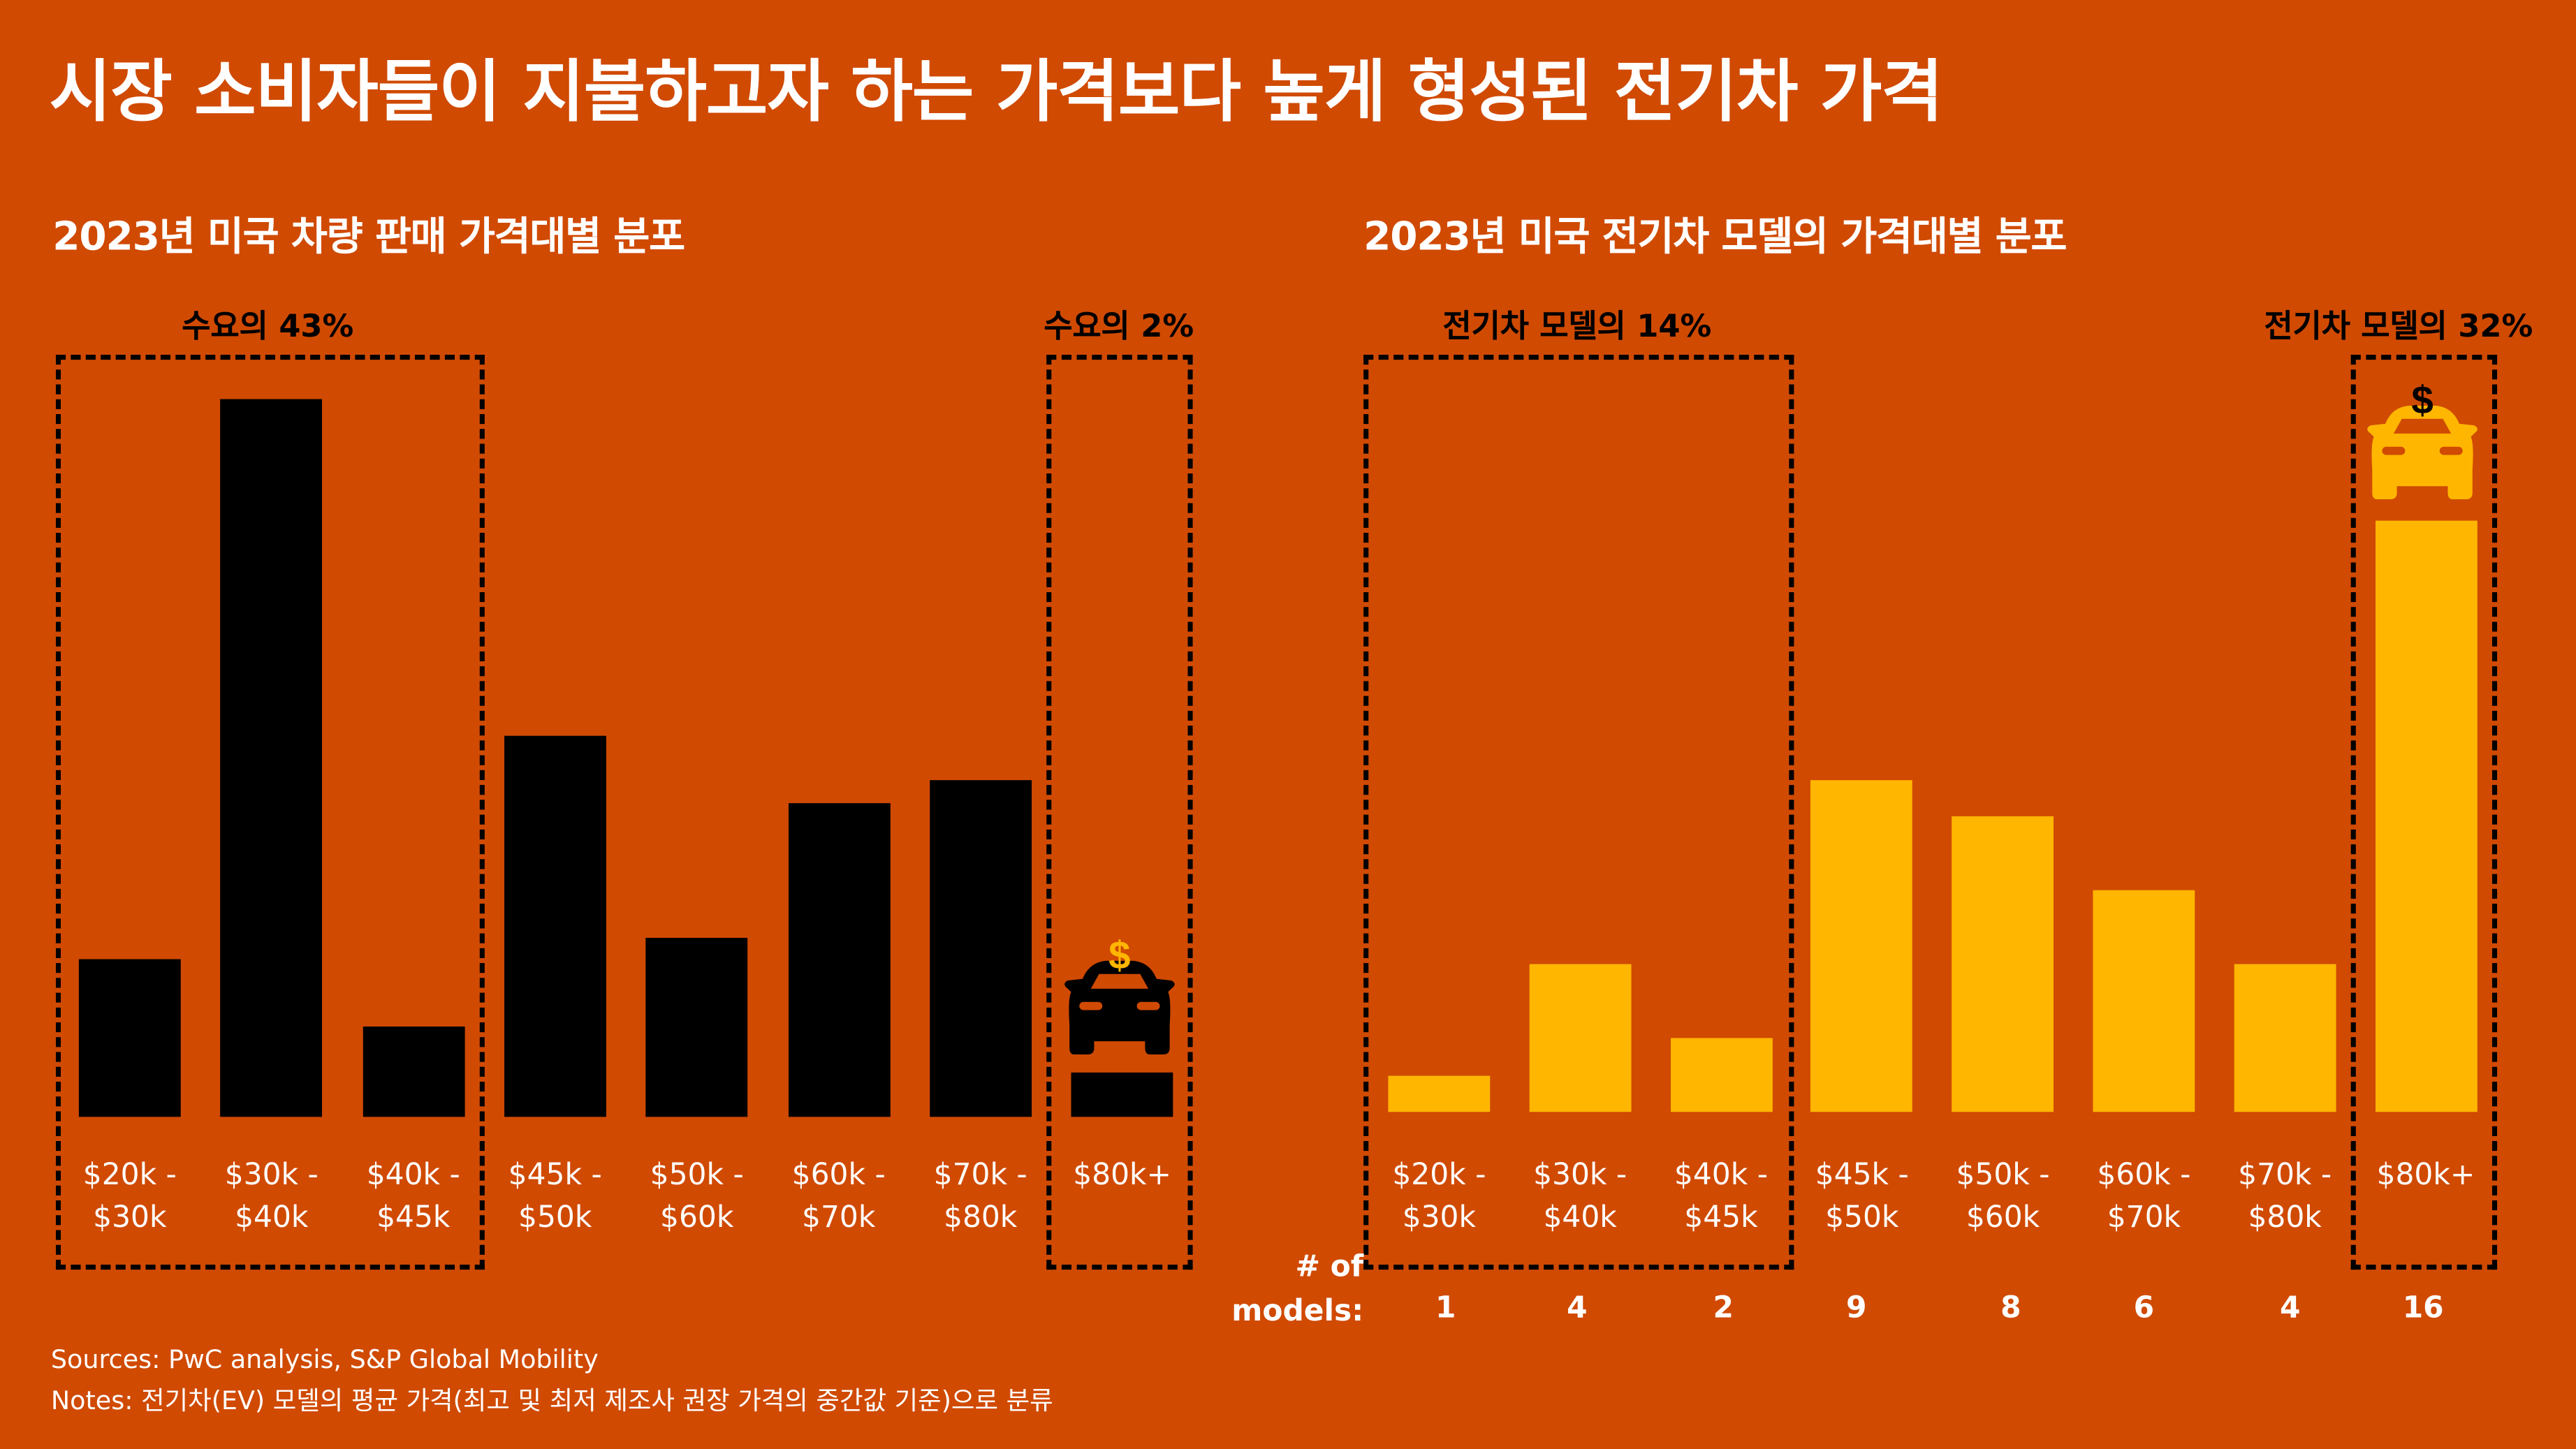 This screenshot has width=2576, height=1449. I want to click on models-header-line1: # of, so click(1329, 1267).